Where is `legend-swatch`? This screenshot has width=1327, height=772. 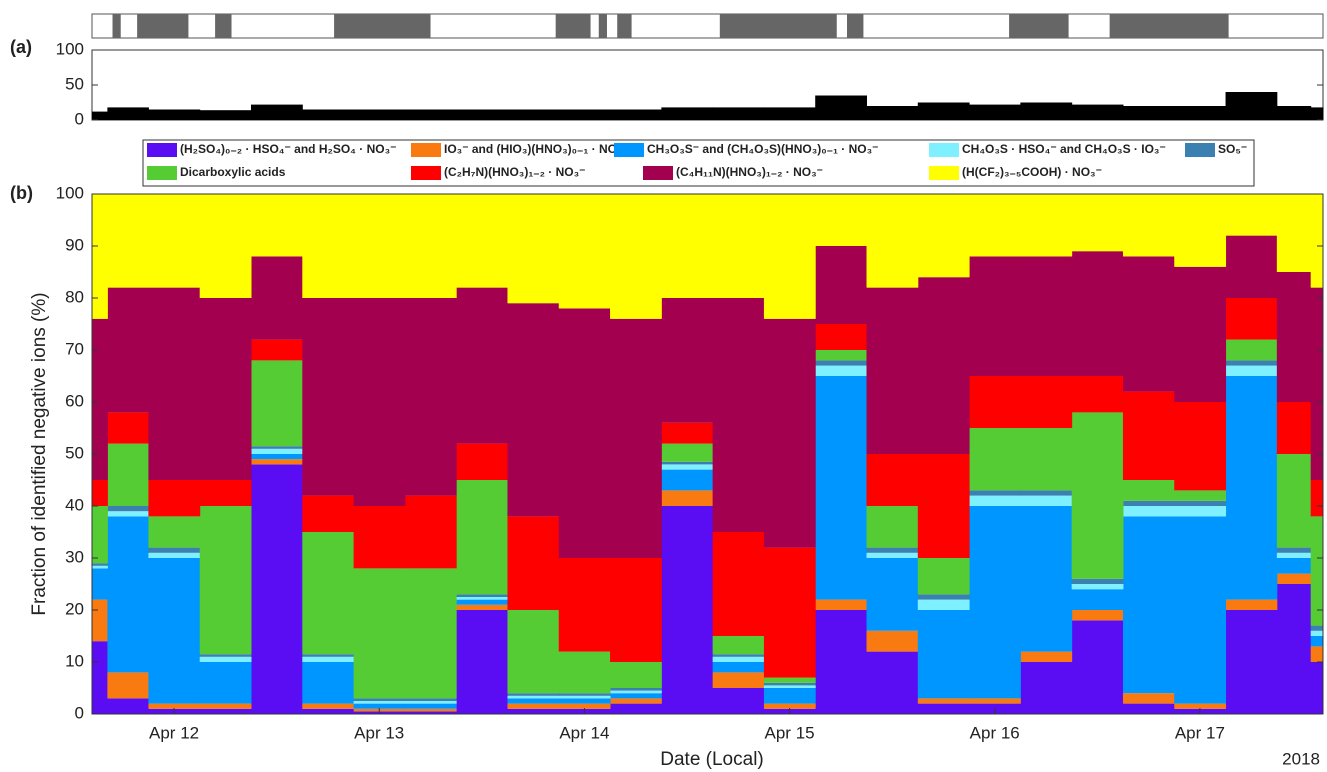 legend-swatch is located at coordinates (426, 150).